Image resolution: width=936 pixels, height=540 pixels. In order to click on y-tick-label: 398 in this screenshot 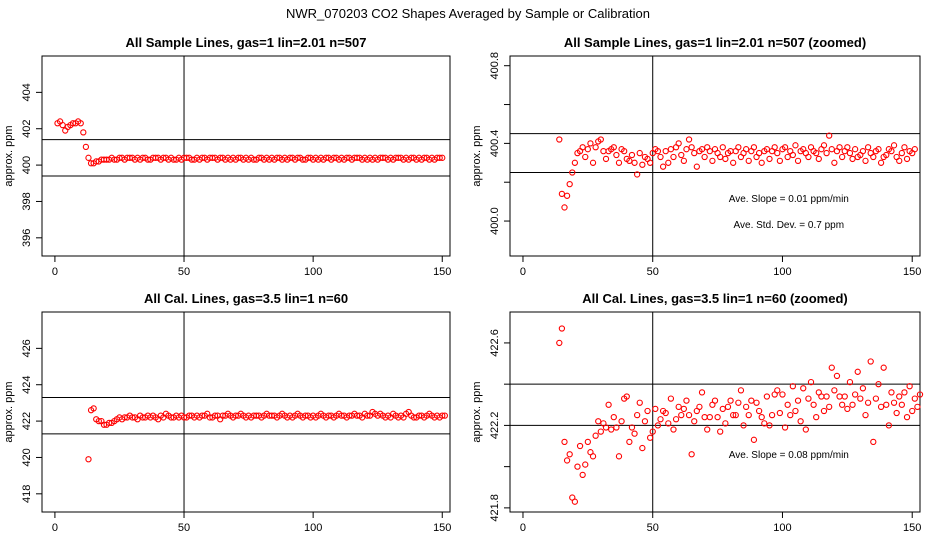, I will do `click(27, 201)`.